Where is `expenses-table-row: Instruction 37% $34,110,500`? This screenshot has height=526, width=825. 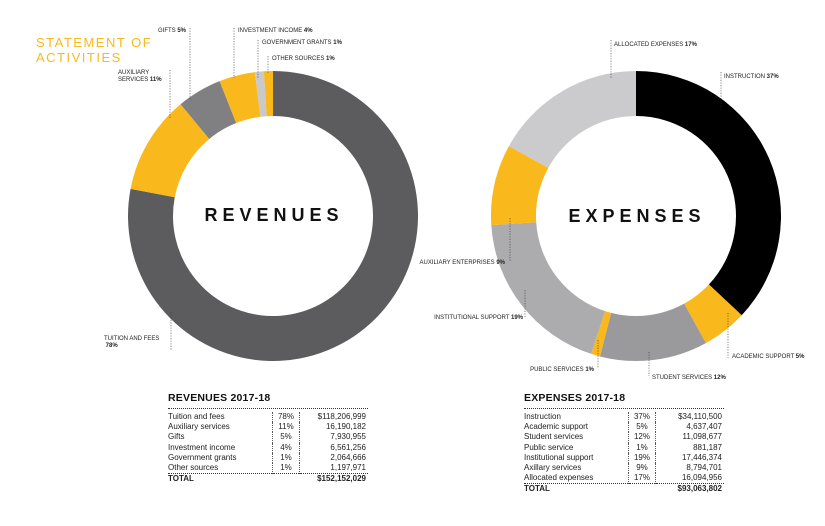
expenses-table-row: Instruction 37% $34,110,500 is located at coordinates (624, 417).